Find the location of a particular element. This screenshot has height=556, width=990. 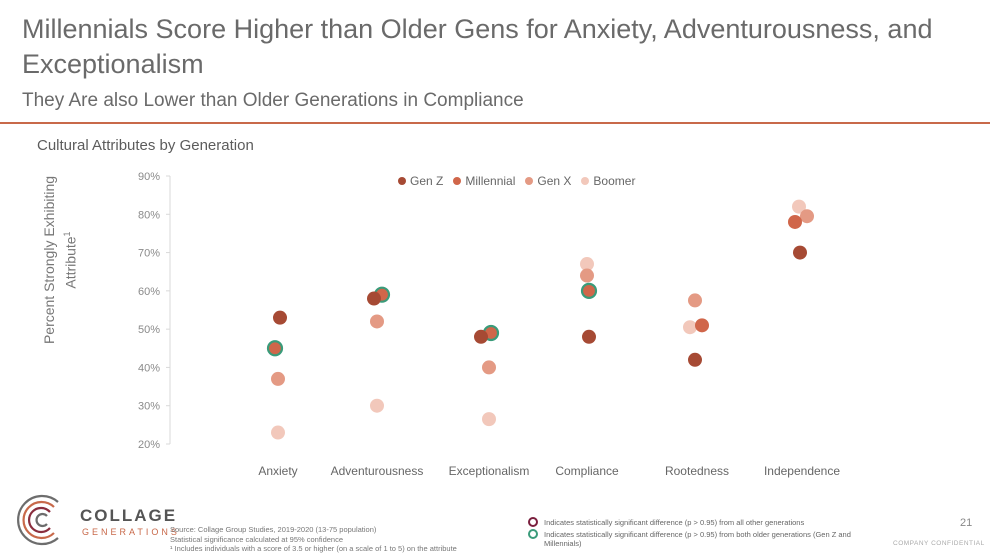

chart-legend: Gen Z Millennial Gen X Boomer is located at coordinates (516, 181).